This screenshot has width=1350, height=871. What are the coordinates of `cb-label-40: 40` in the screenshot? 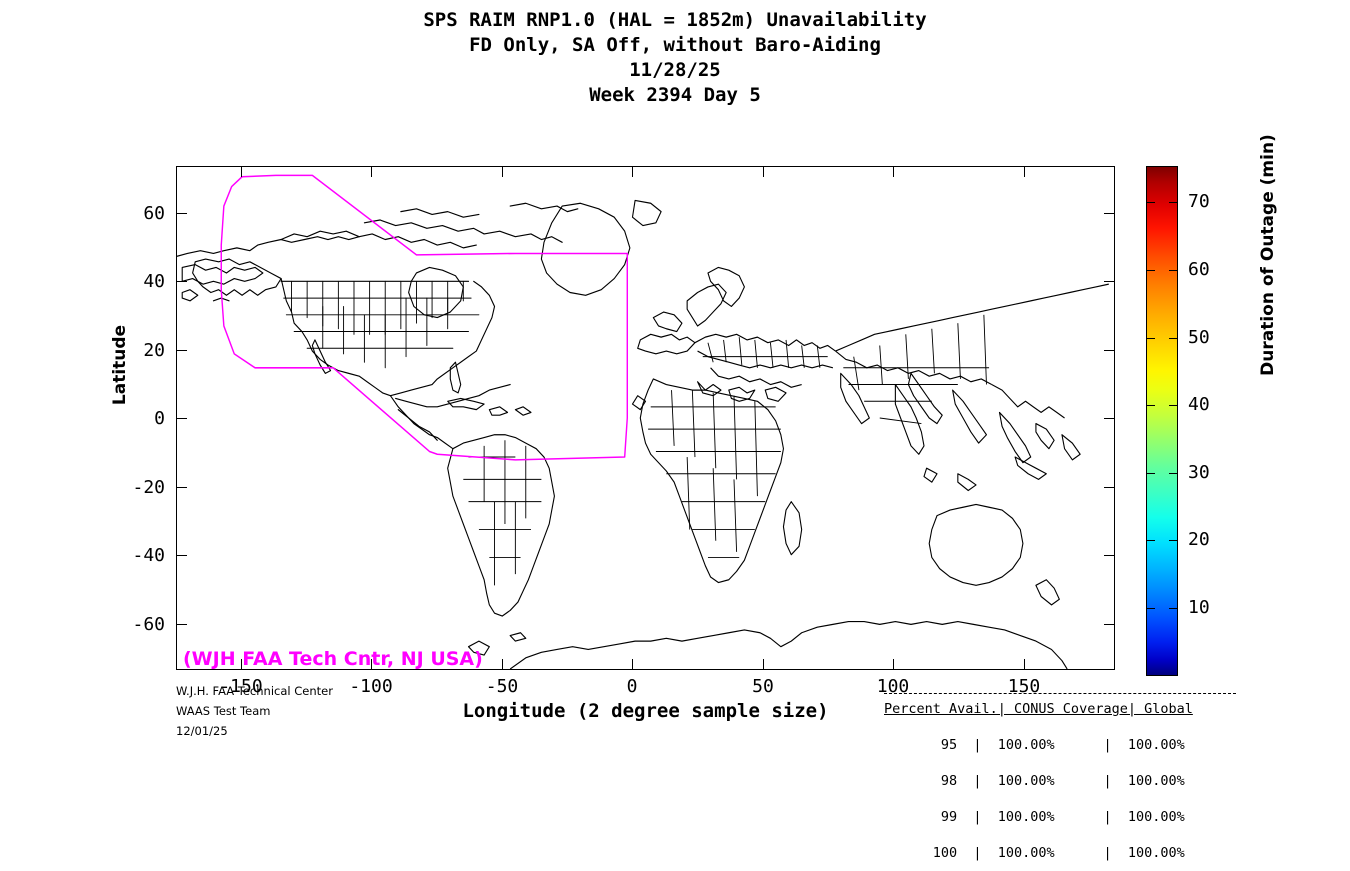 It's located at (1199, 404).